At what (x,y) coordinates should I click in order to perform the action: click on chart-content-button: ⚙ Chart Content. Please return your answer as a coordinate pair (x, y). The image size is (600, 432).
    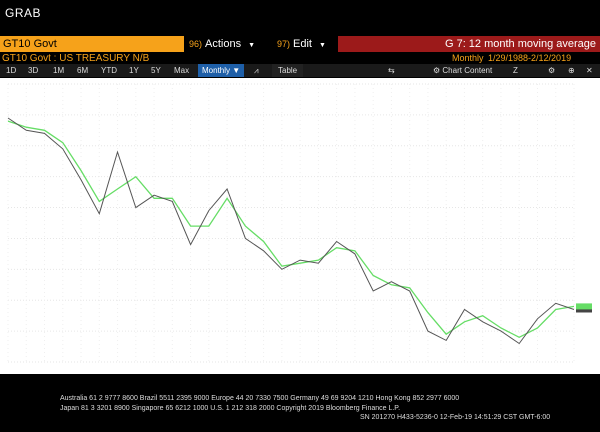
    Looking at the image, I should click on (462, 70).